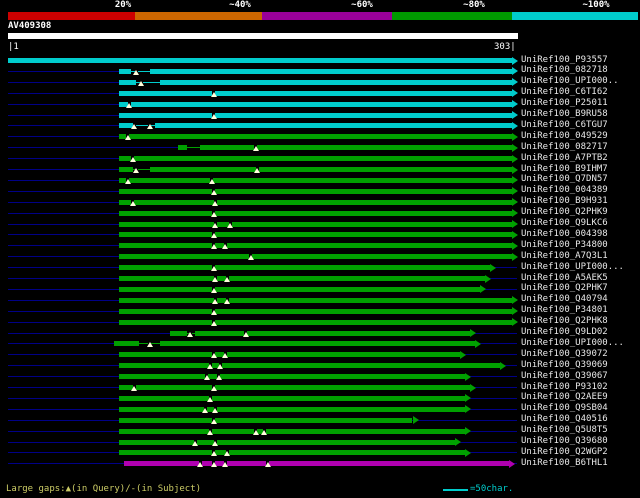 This screenshot has height=498, width=640. What do you see at coordinates (564, 212) in the screenshot?
I see `hit-label: UniRef100_Q2PHK9` at bounding box center [564, 212].